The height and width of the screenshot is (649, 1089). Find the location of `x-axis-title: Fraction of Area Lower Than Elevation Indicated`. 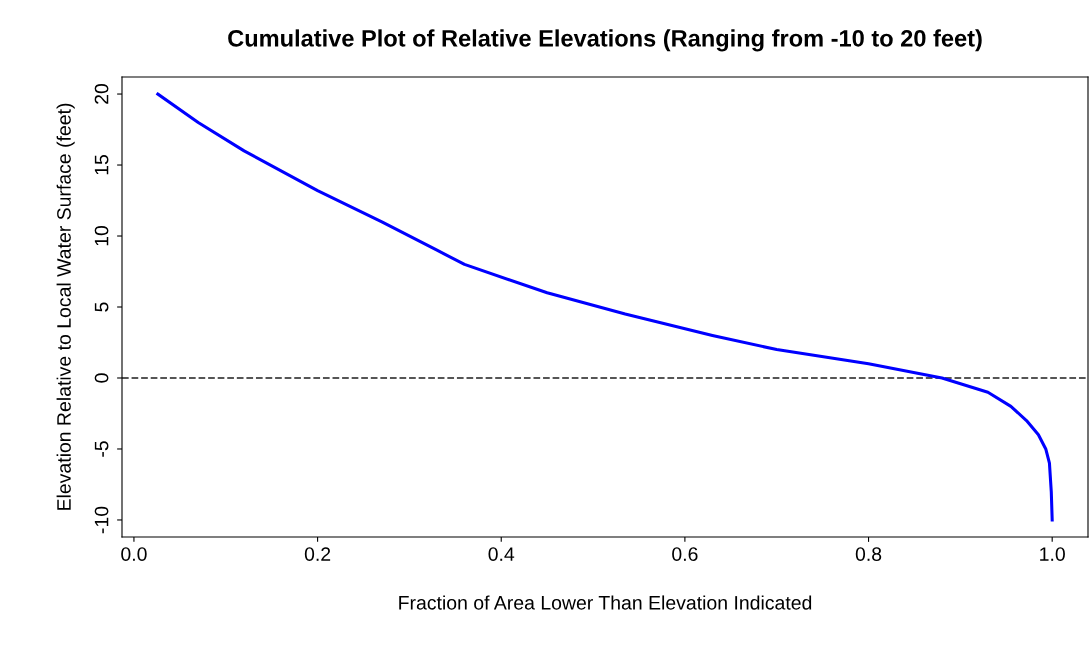

x-axis-title: Fraction of Area Lower Than Elevation Indicated is located at coordinates (605, 602).